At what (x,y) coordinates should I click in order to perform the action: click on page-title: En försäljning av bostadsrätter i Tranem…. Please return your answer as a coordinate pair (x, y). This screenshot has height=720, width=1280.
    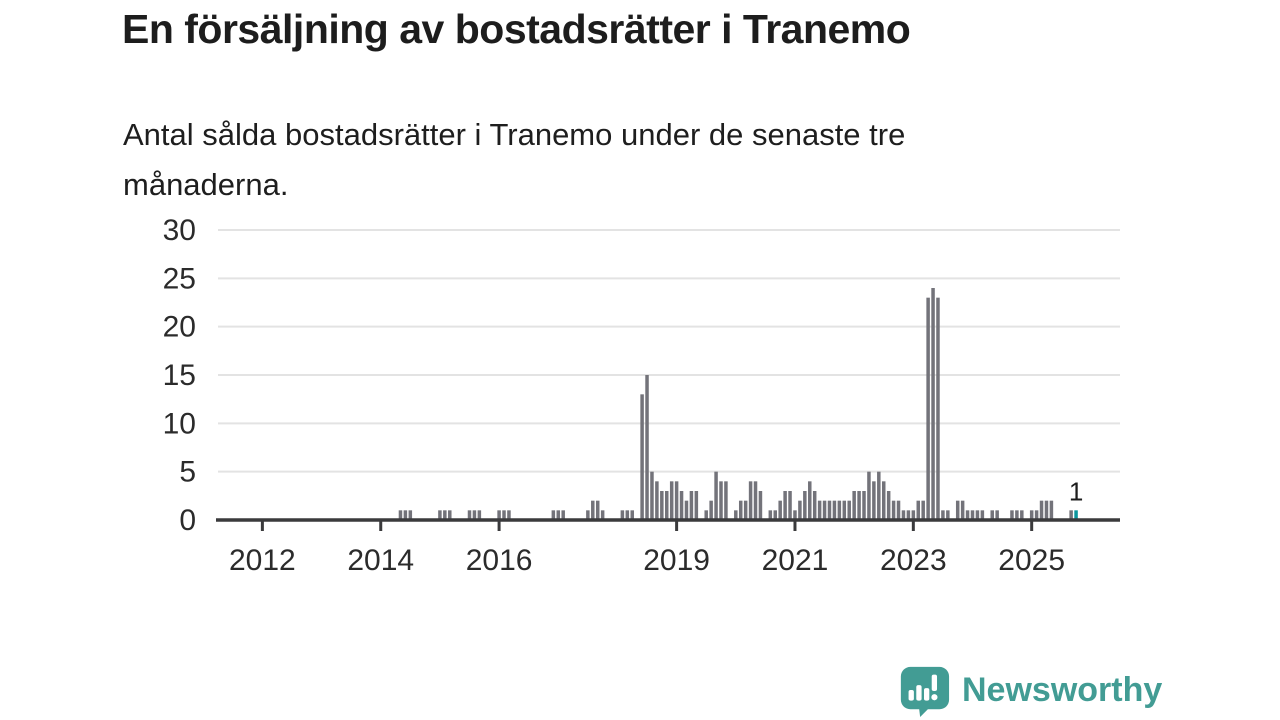
    Looking at the image, I should click on (516, 29).